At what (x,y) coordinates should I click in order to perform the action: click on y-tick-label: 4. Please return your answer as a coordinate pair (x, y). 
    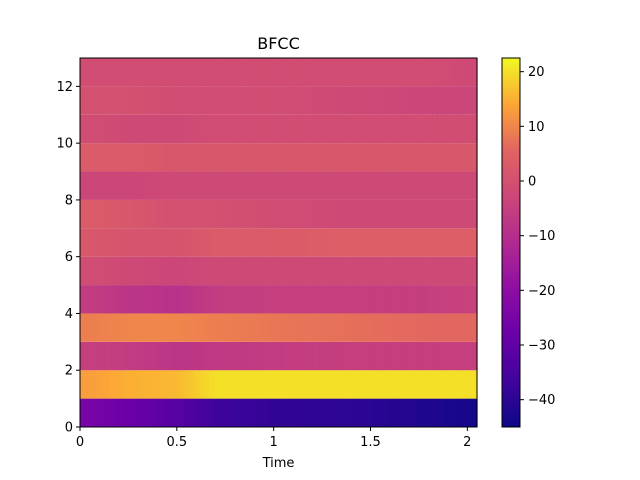
    Looking at the image, I should click on (69, 314).